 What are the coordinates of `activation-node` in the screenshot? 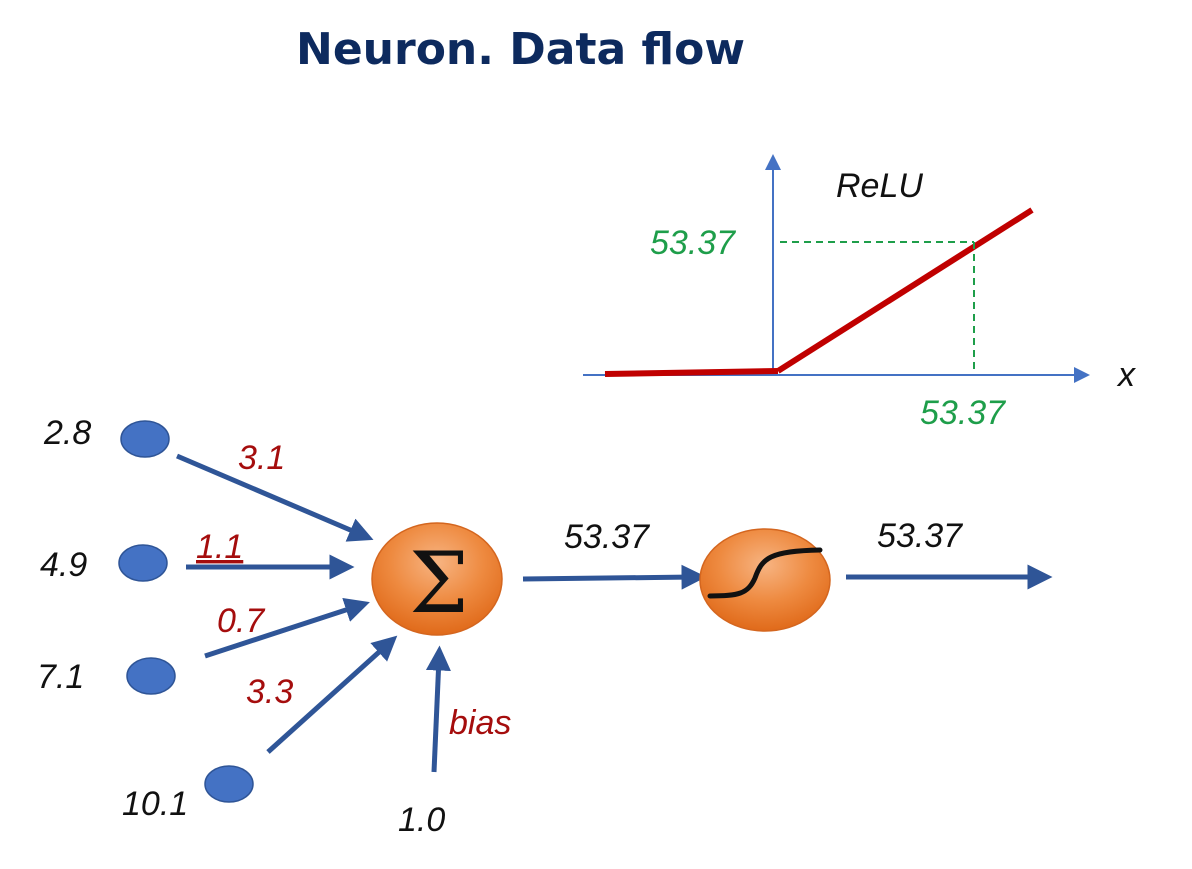 It's located at (765, 580).